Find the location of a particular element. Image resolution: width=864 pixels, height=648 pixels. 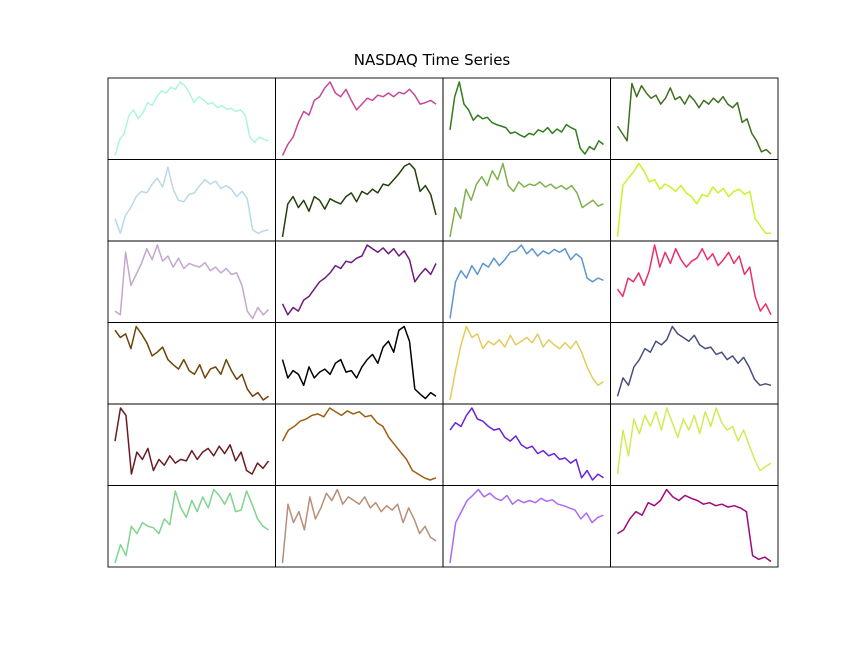

chart-title: NASDAQ Time Series is located at coordinates (432, 60).